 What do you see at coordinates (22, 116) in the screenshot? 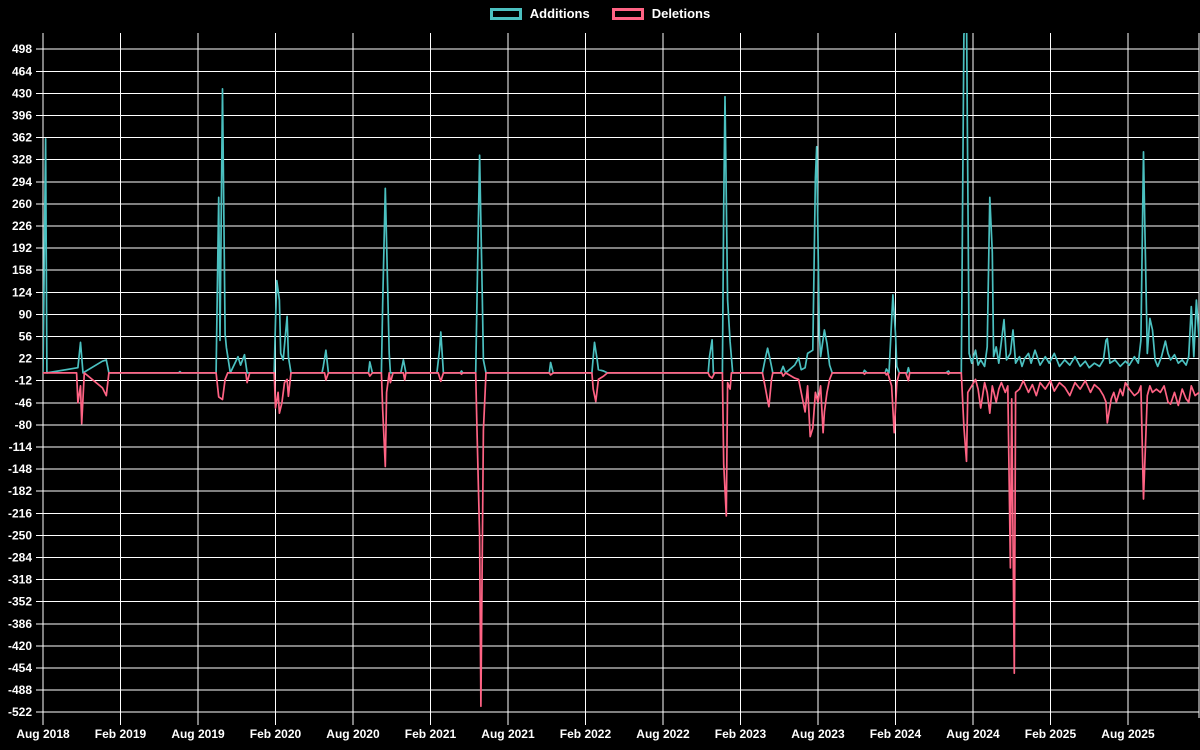
I see `svg-text: 396` at bounding box center [22, 116].